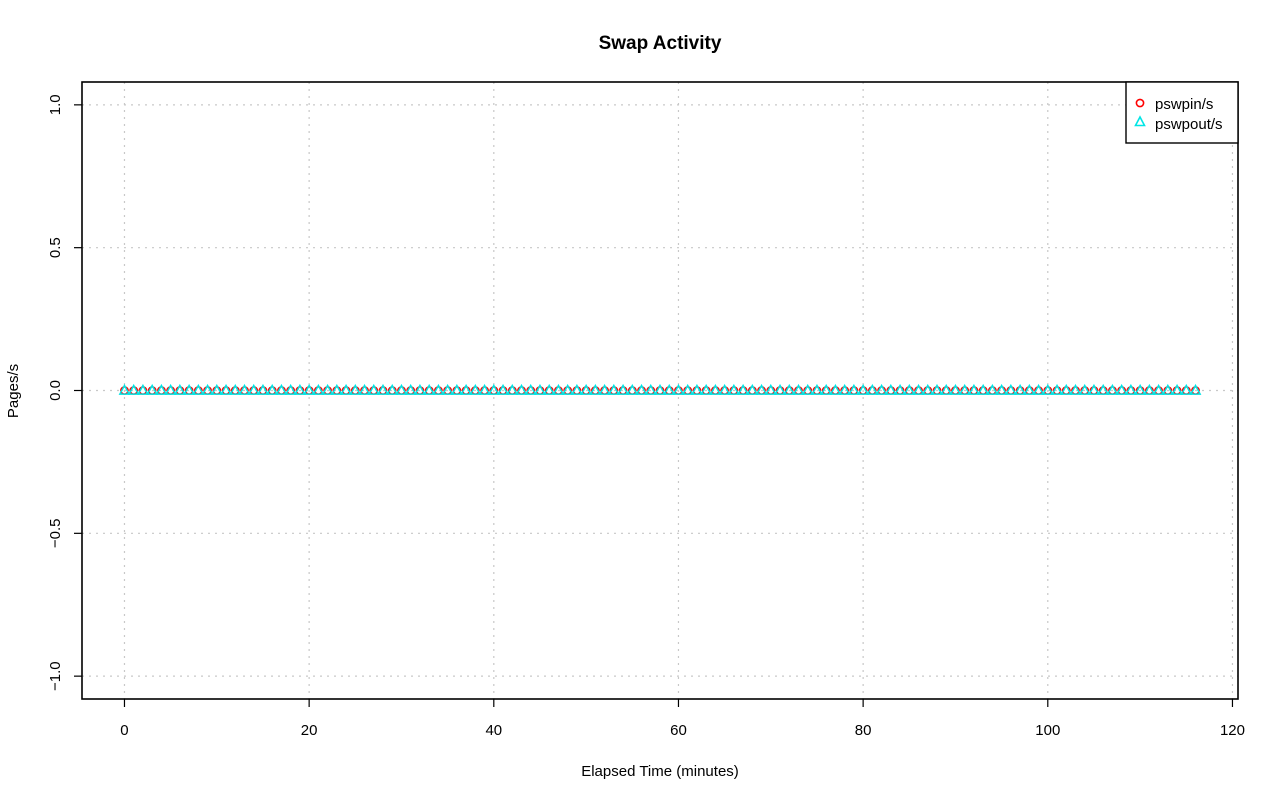  What do you see at coordinates (124, 730) in the screenshot?
I see `x-tick-label: 0` at bounding box center [124, 730].